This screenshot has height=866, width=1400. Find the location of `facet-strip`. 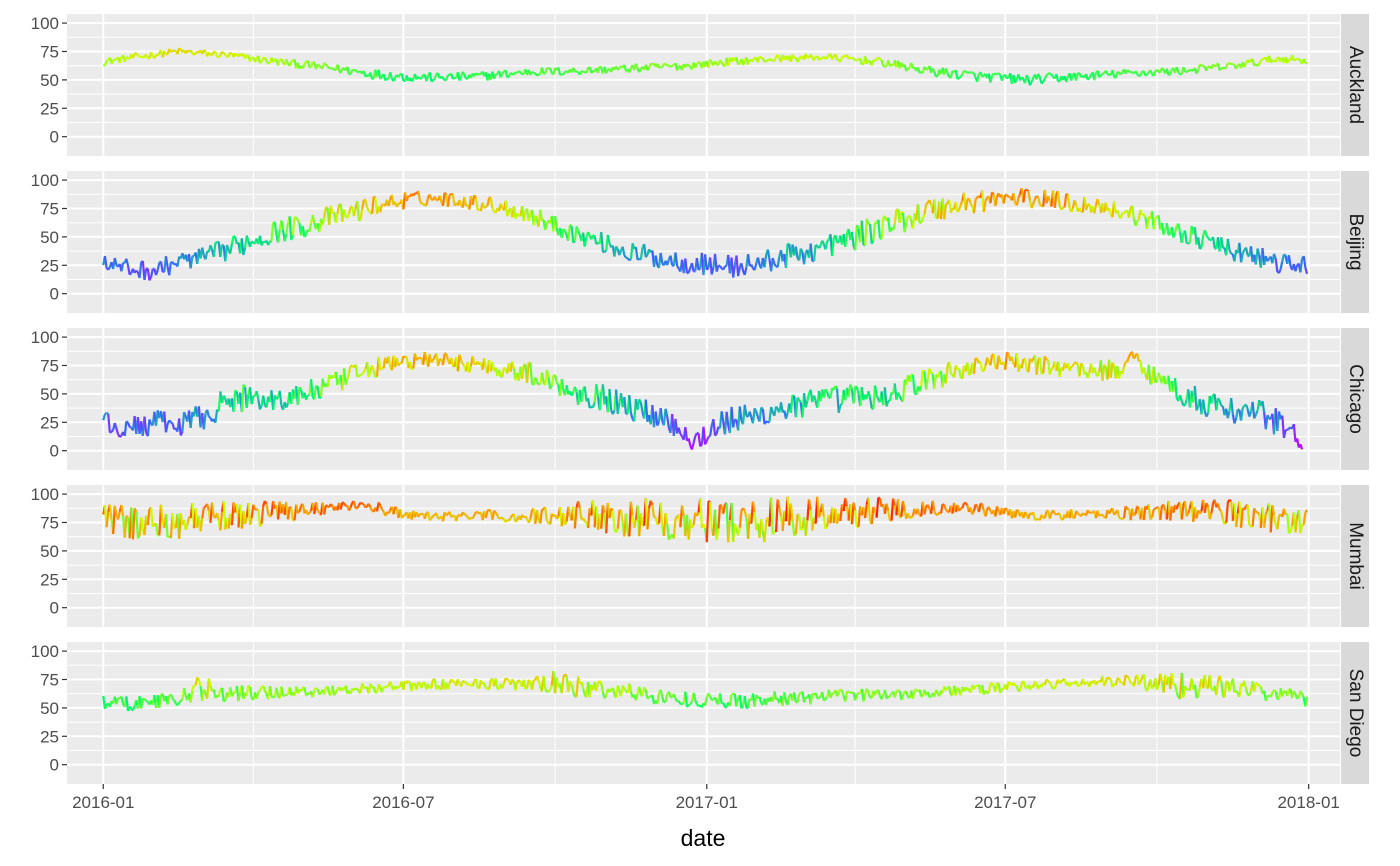

facet-strip is located at coordinates (1355, 85).